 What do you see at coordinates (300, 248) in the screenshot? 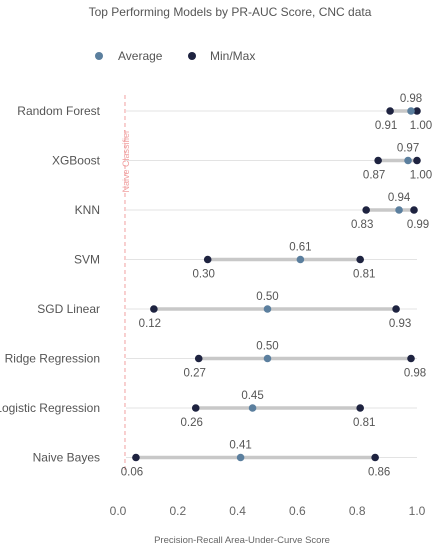
I see `average-value-label: 0.61` at bounding box center [300, 248].